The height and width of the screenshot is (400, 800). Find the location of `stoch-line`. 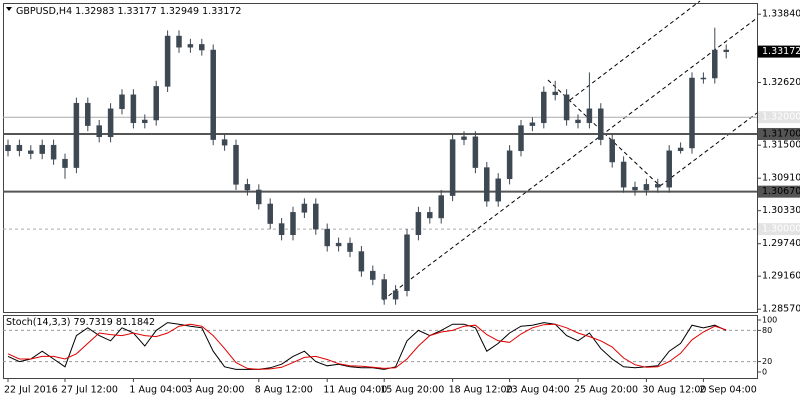

stoch-line is located at coordinates (367, 346).